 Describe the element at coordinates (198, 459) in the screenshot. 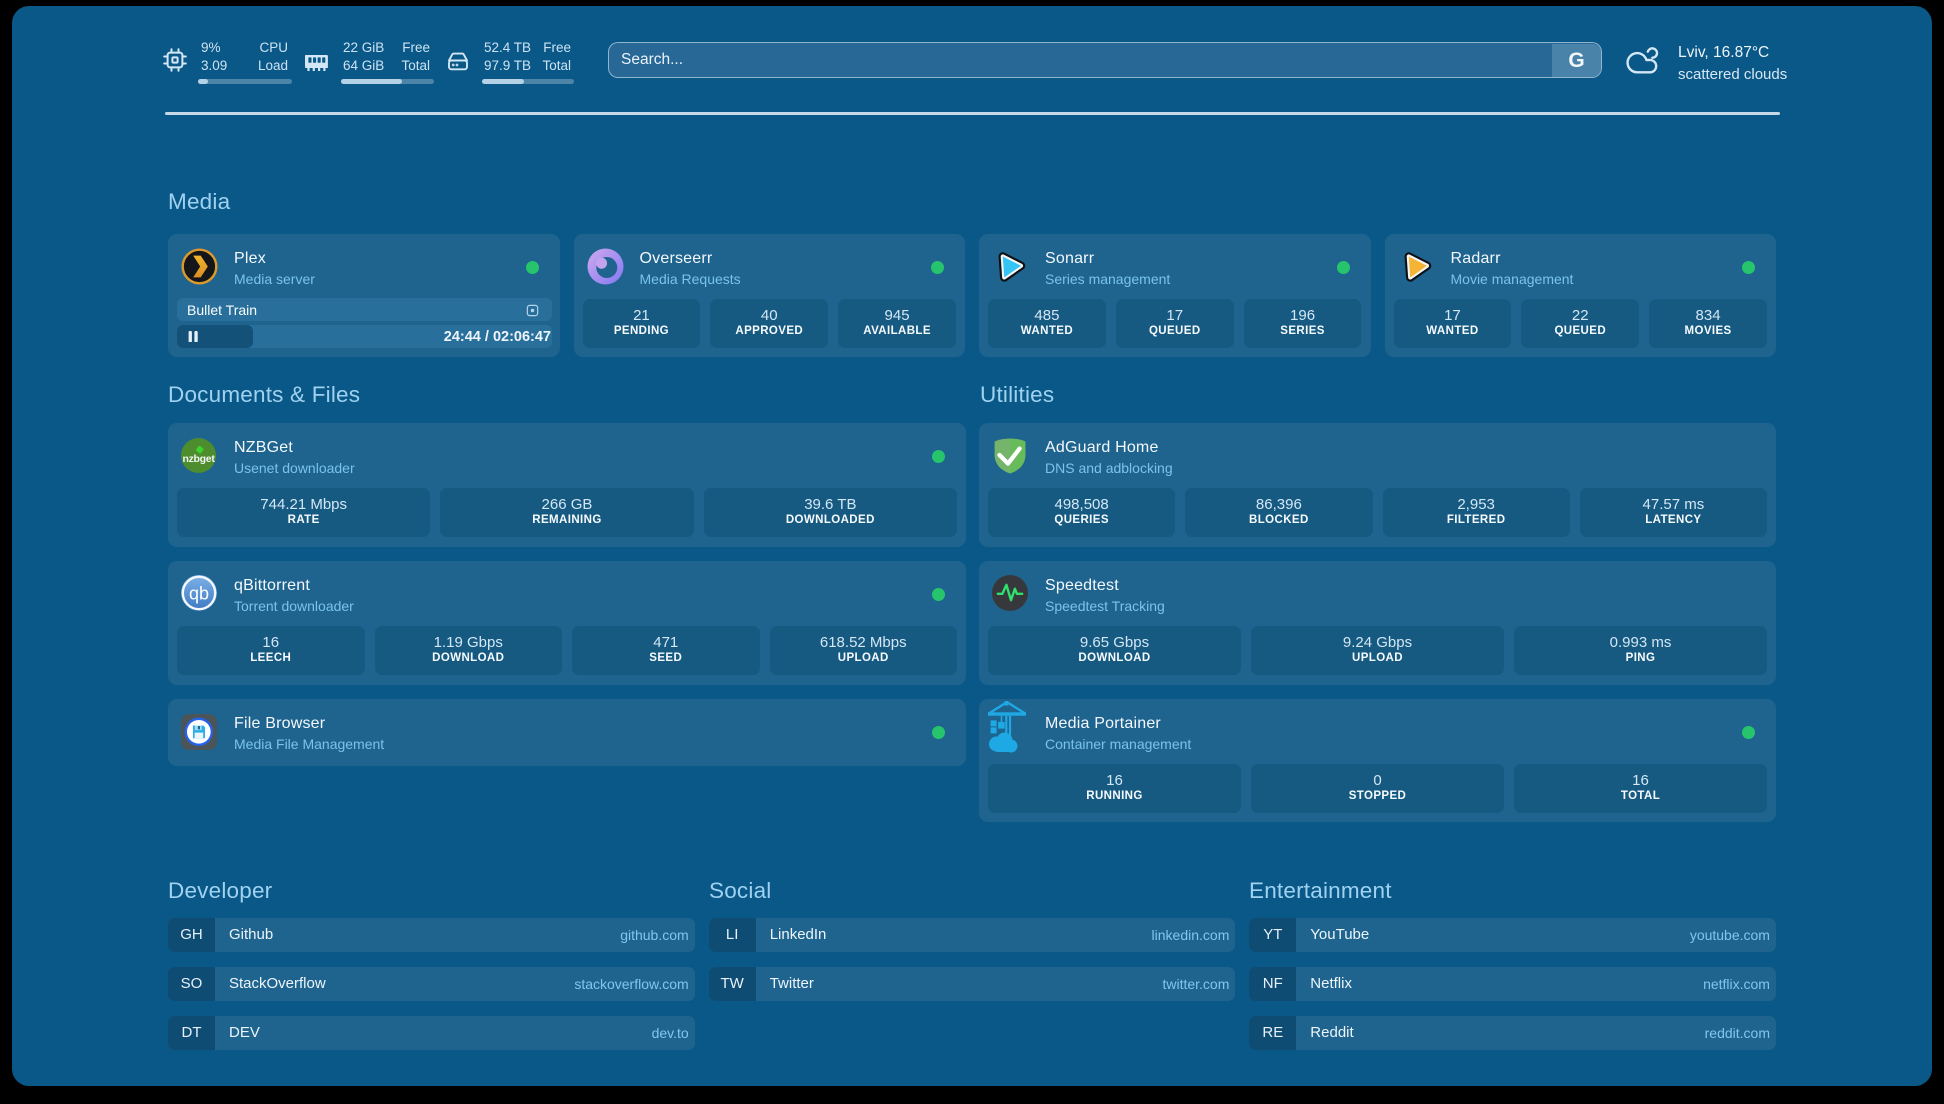

I see `svg-text: nzbget` at that location.